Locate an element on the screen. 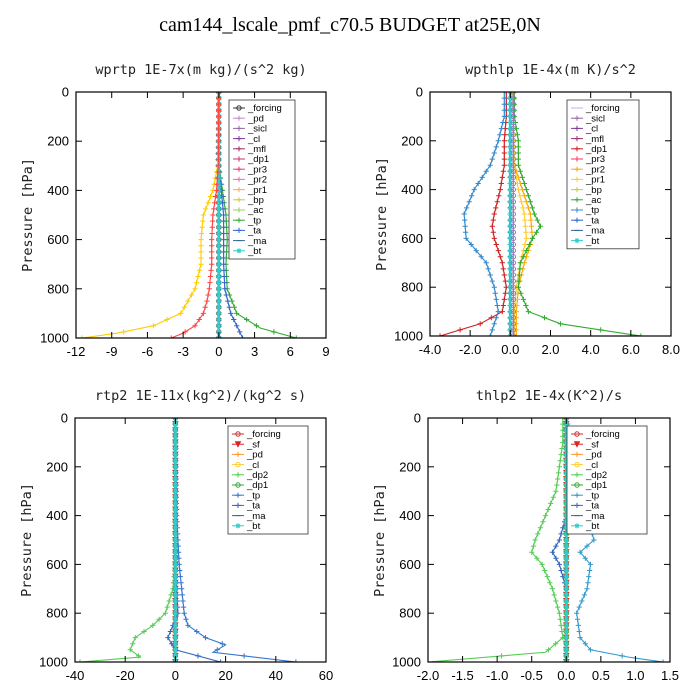  legend-label: _pr3 is located at coordinates (595, 159).